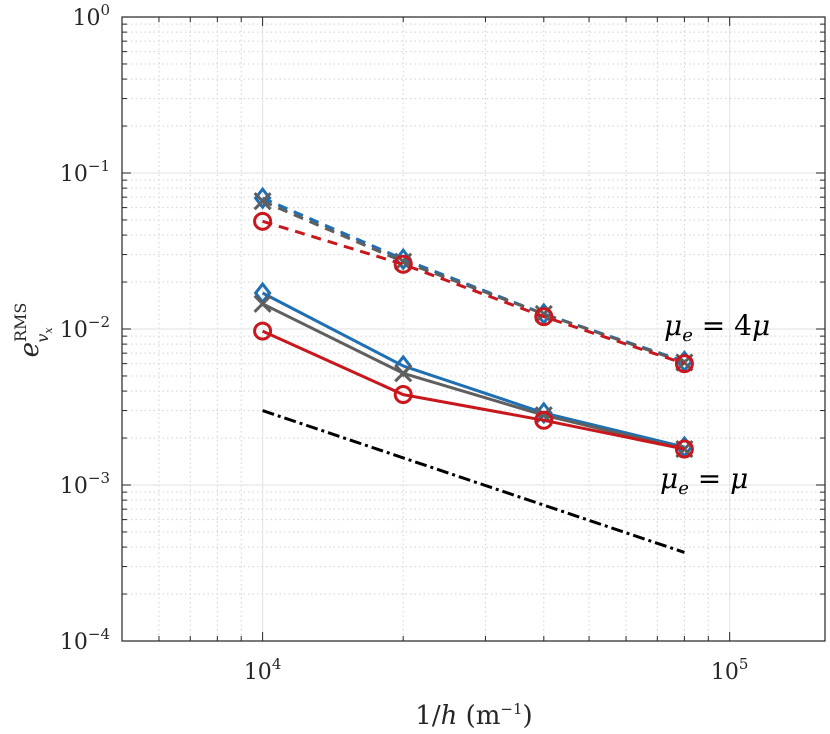 The width and height of the screenshot is (830, 734). What do you see at coordinates (85, 484) in the screenshot?
I see `y-tick-label: 10⁻³` at bounding box center [85, 484].